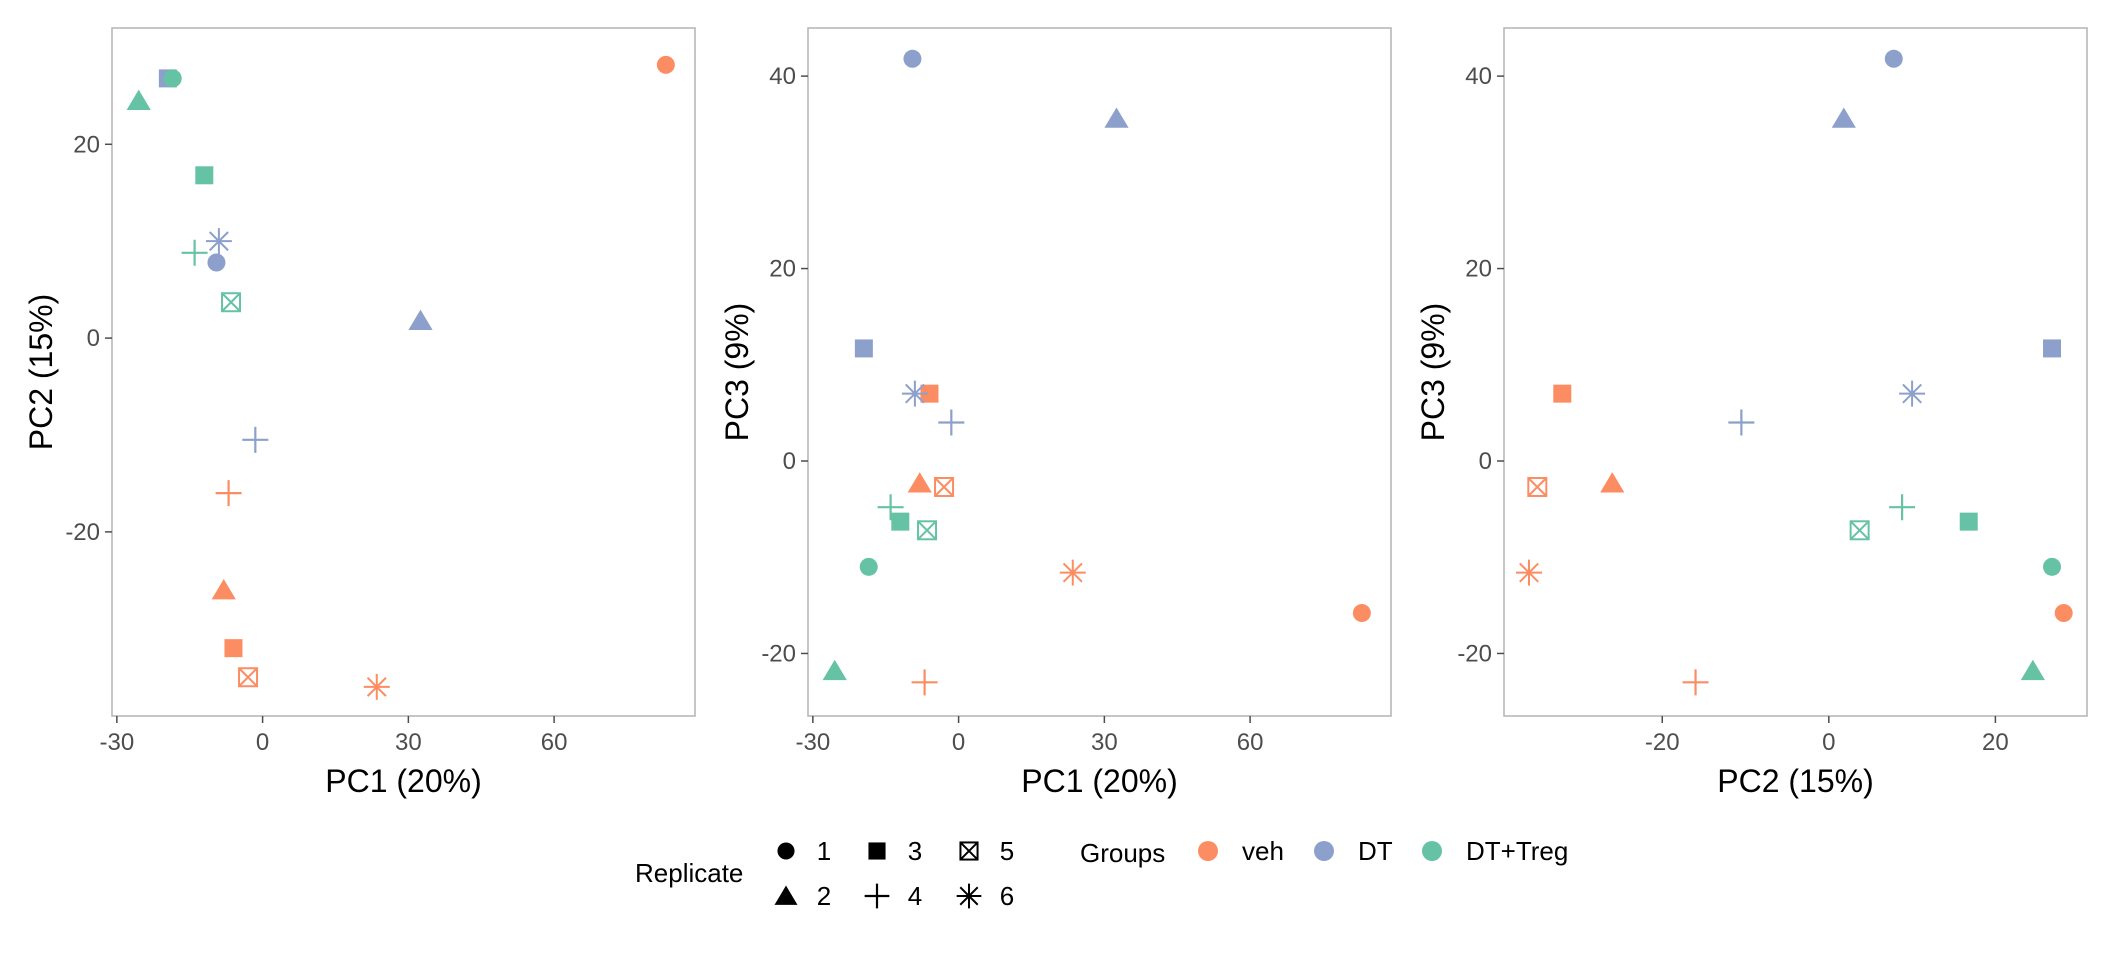  Describe the element at coordinates (1375, 851) in the screenshot. I see `legend-group-label: DT` at that location.